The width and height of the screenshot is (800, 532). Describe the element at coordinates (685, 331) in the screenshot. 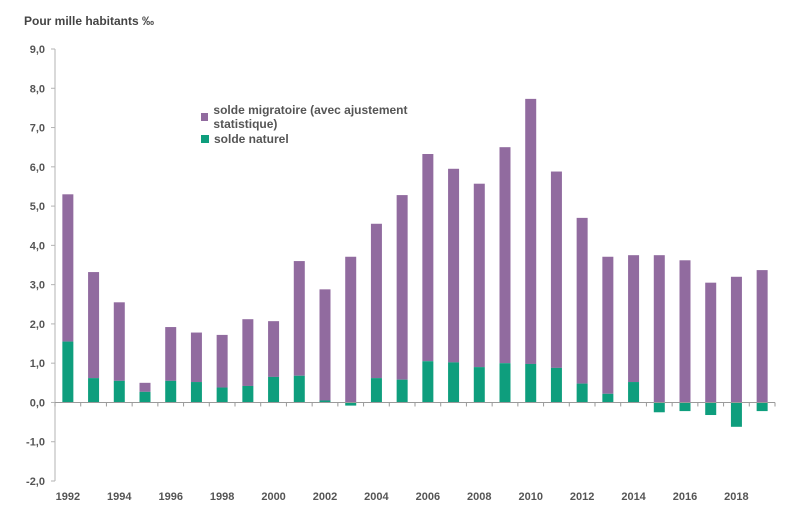

I see `bar-migratory-2016` at that location.